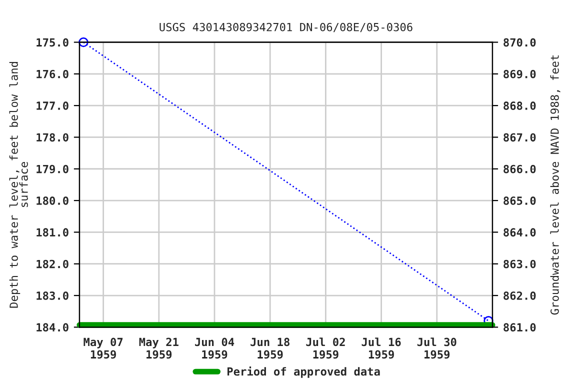 Image resolution: width=576 pixels, height=384 pixels. What do you see at coordinates (52, 327) in the screenshot?
I see `y-tick-label: 184.0` at bounding box center [52, 327].